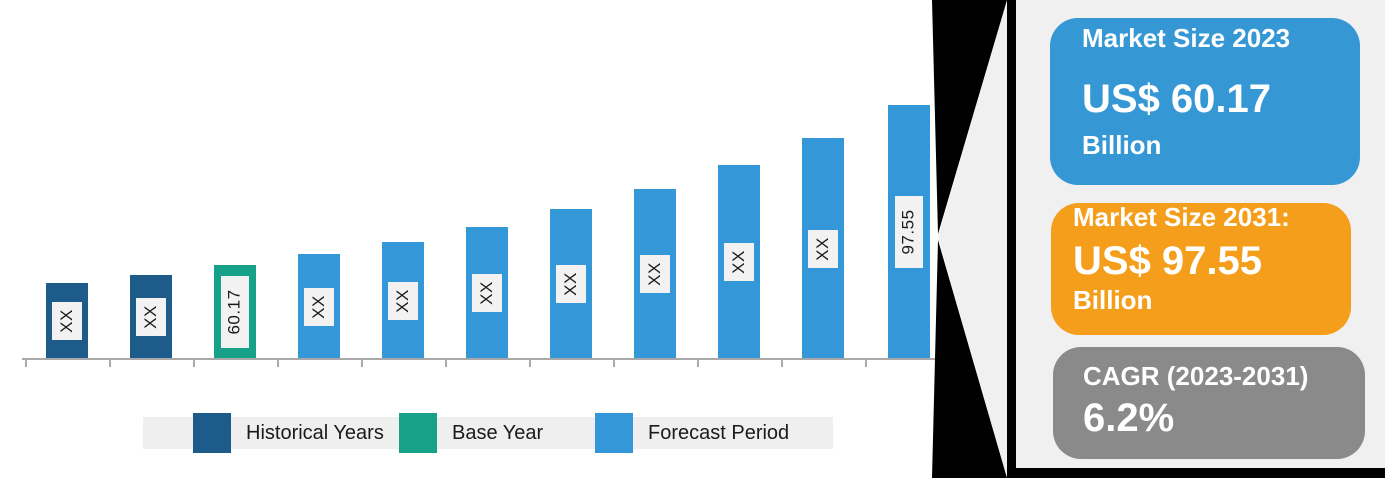  What do you see at coordinates (719, 432) in the screenshot?
I see `legend-label: Forecast Period` at bounding box center [719, 432].